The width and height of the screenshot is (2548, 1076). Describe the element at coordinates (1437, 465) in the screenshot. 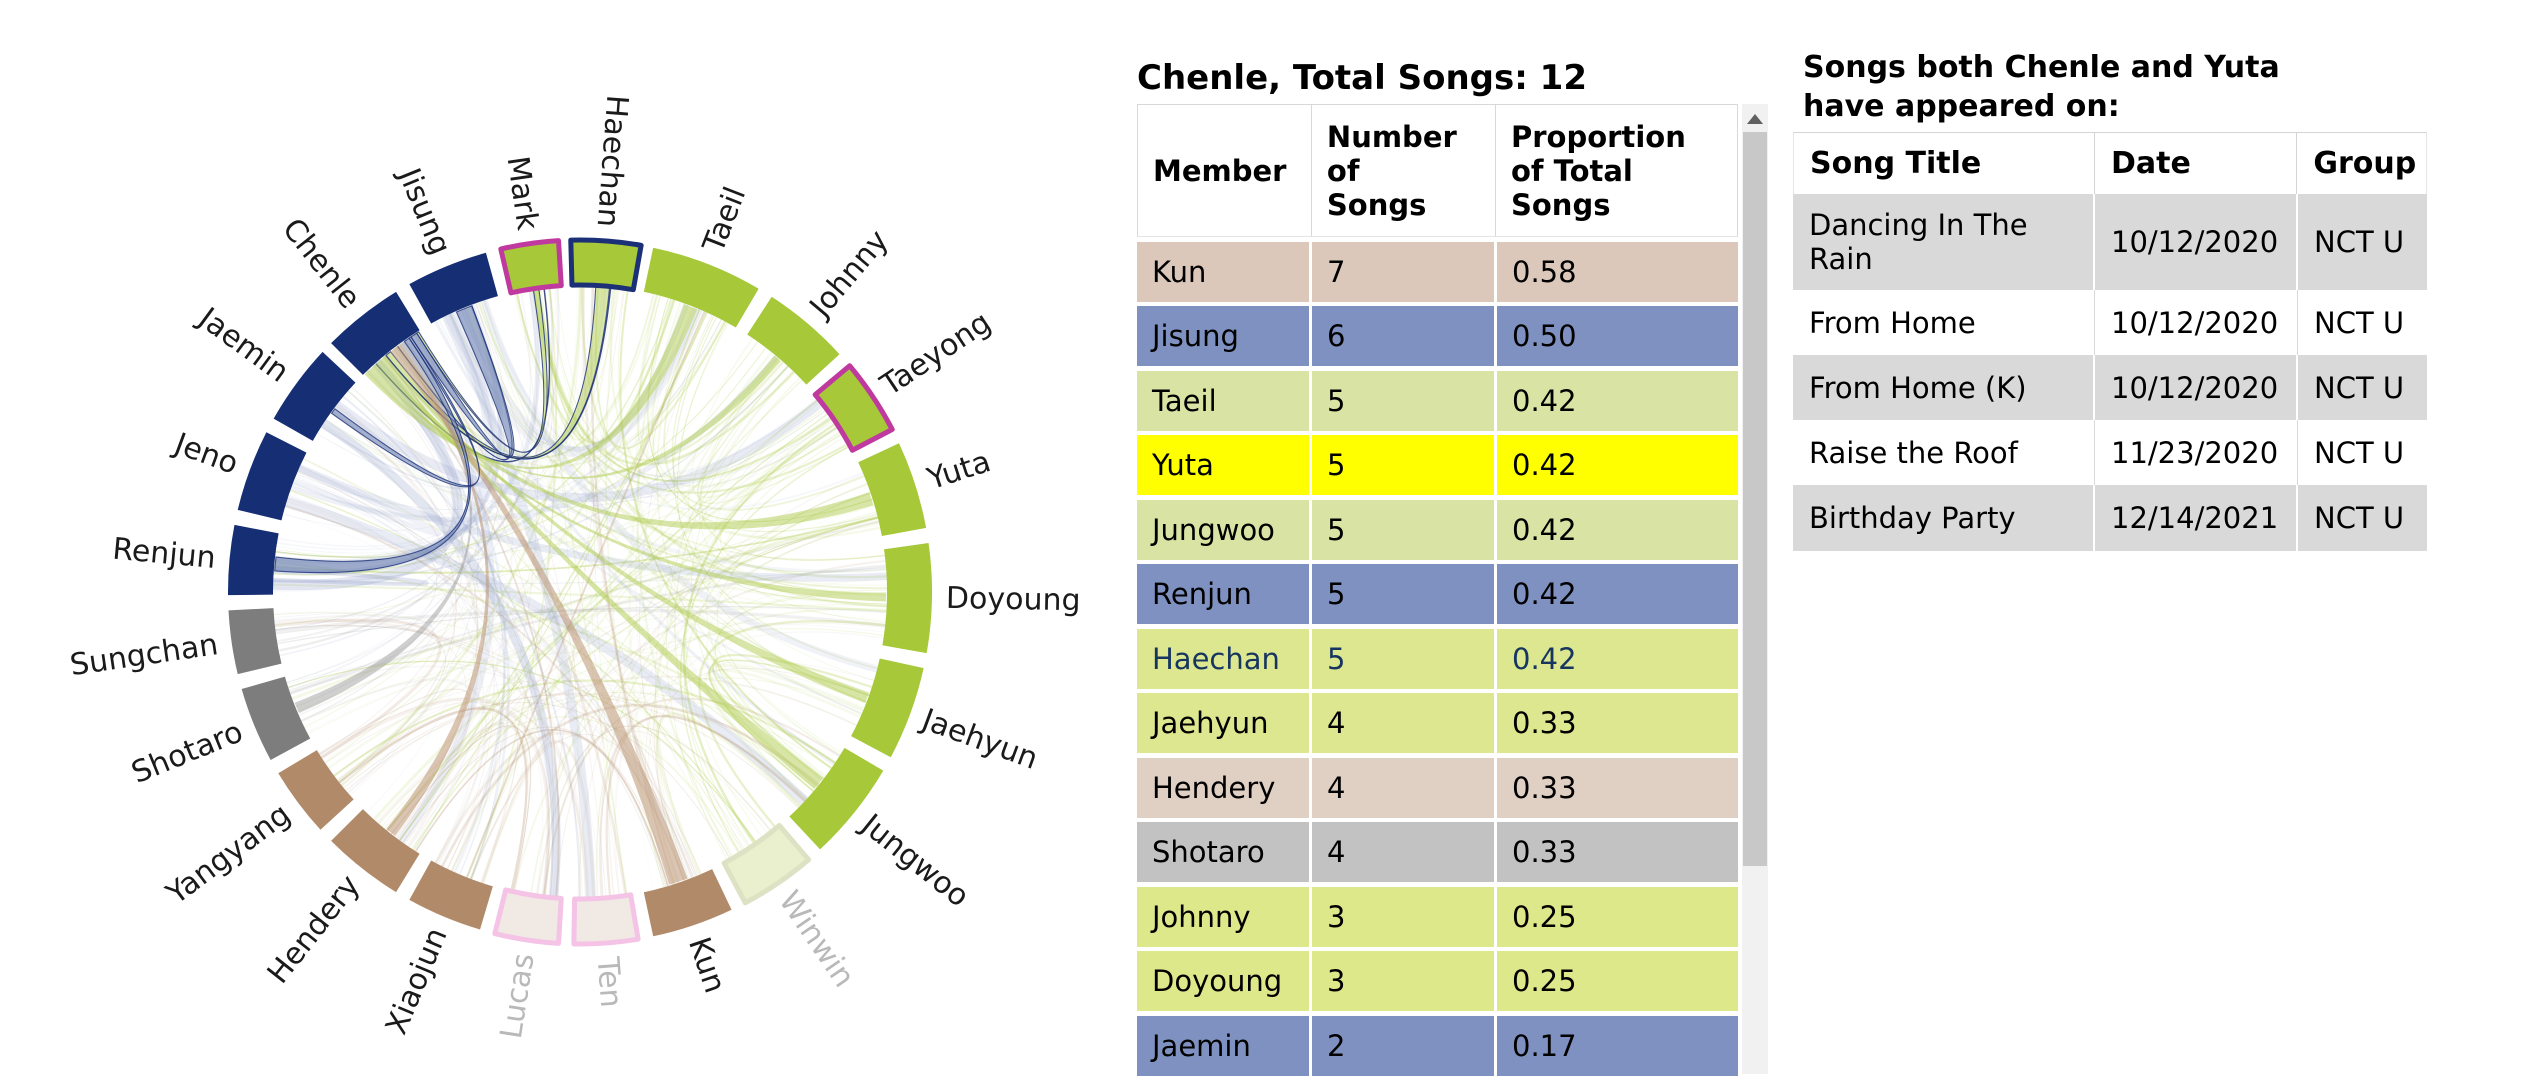

I see `member-row-selected: Yuta 5 0.42` at that location.